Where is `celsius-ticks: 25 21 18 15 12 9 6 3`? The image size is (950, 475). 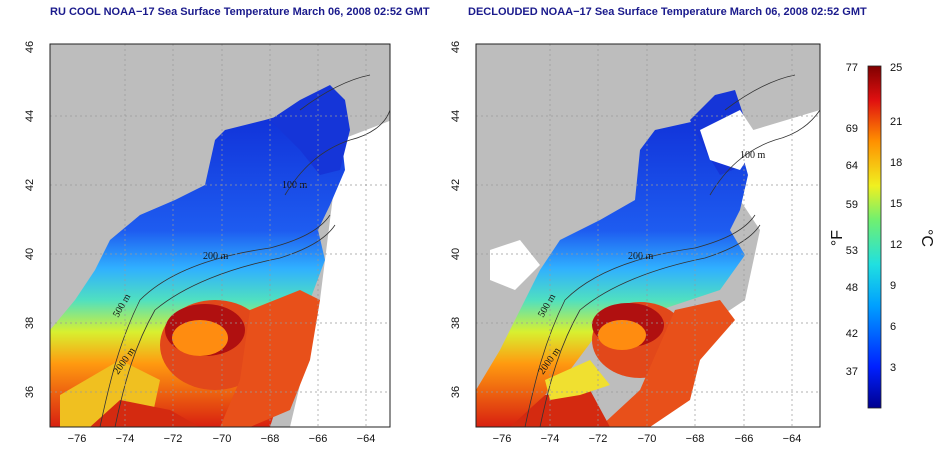 celsius-ticks: 25 21 18 15 12 9 6 3 is located at coordinates (896, 218).